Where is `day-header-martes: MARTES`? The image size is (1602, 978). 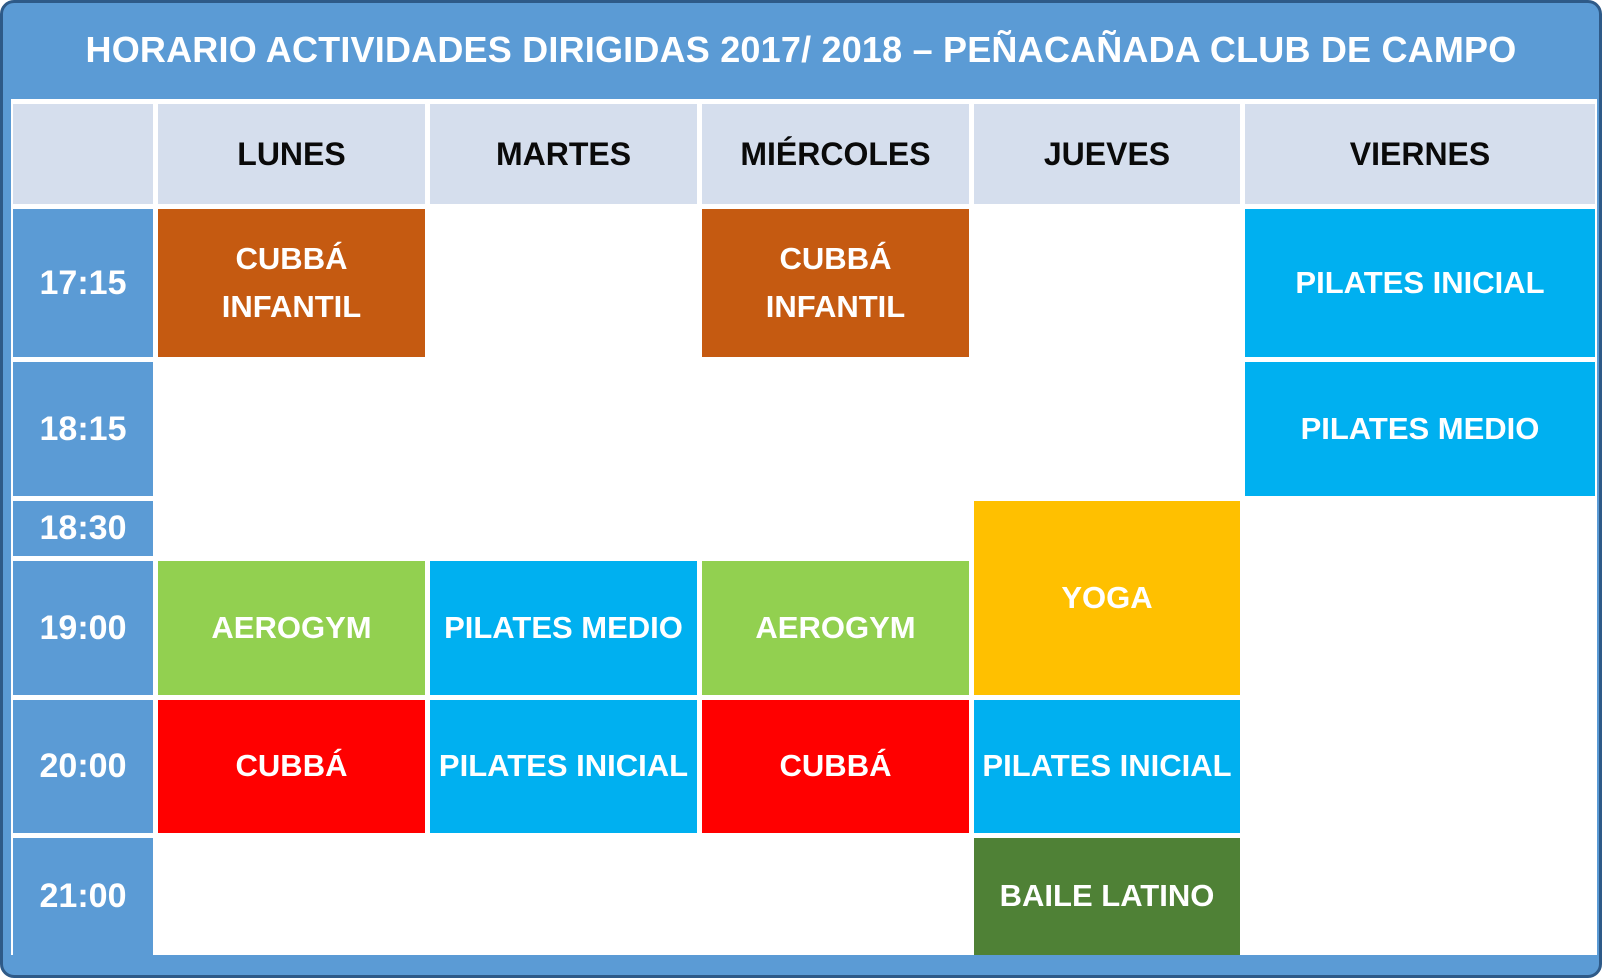
day-header-martes: MARTES is located at coordinates (563, 154).